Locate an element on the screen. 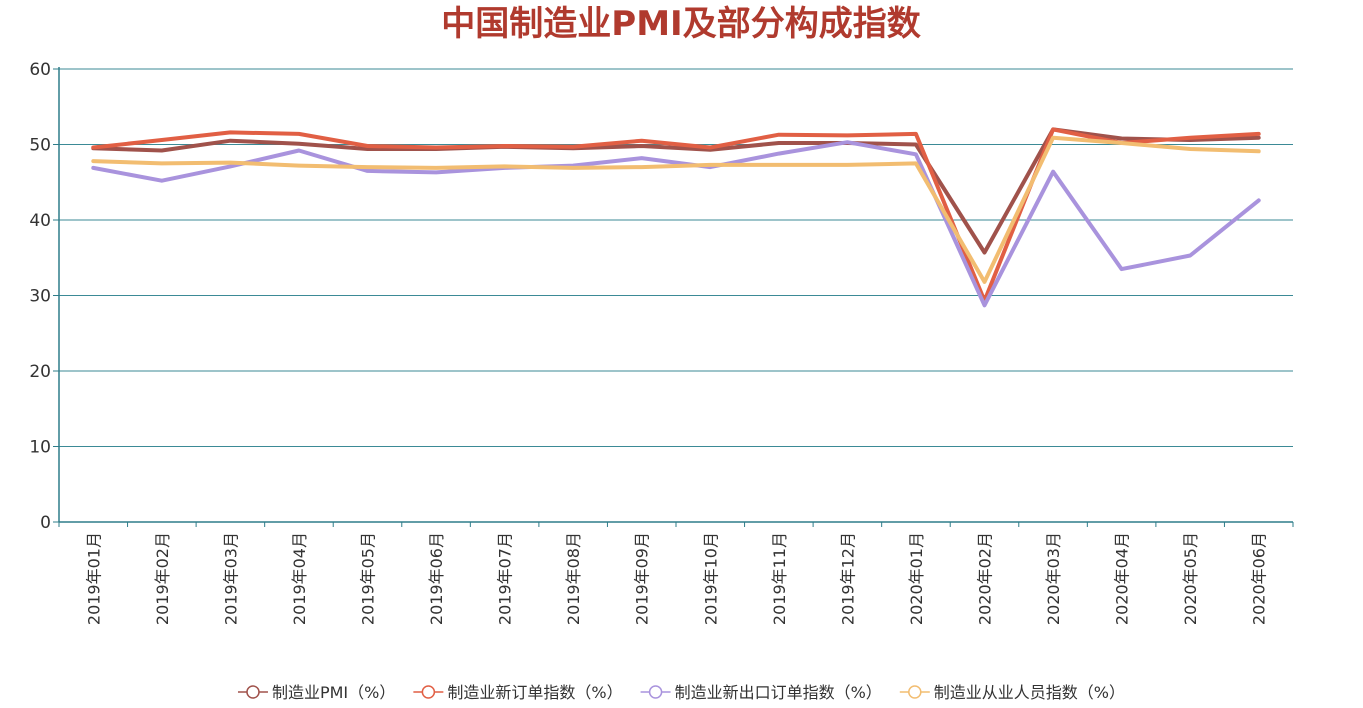 This screenshot has height=708, width=1363. chart-title: 中国制造业PMI及部分构成指数 is located at coordinates (680, 24).